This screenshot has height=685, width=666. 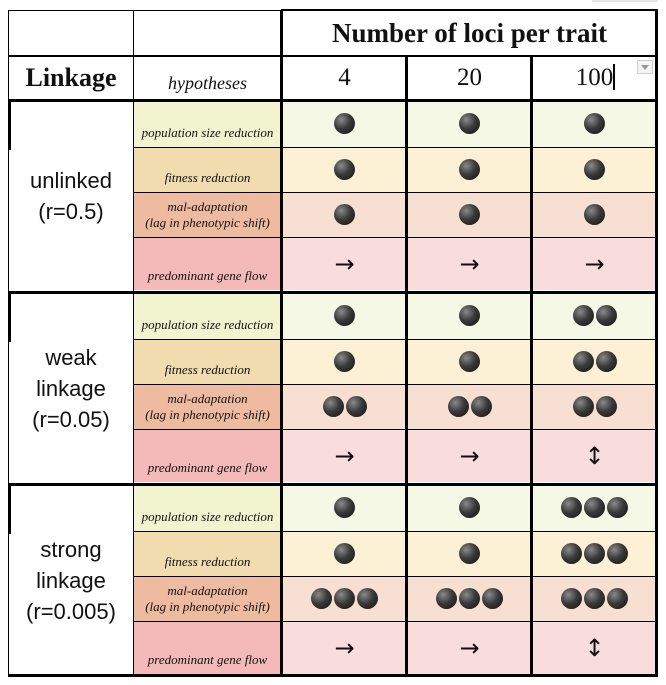 I want to click on hypothesis-cell: population size reduction, so click(x=207, y=315).